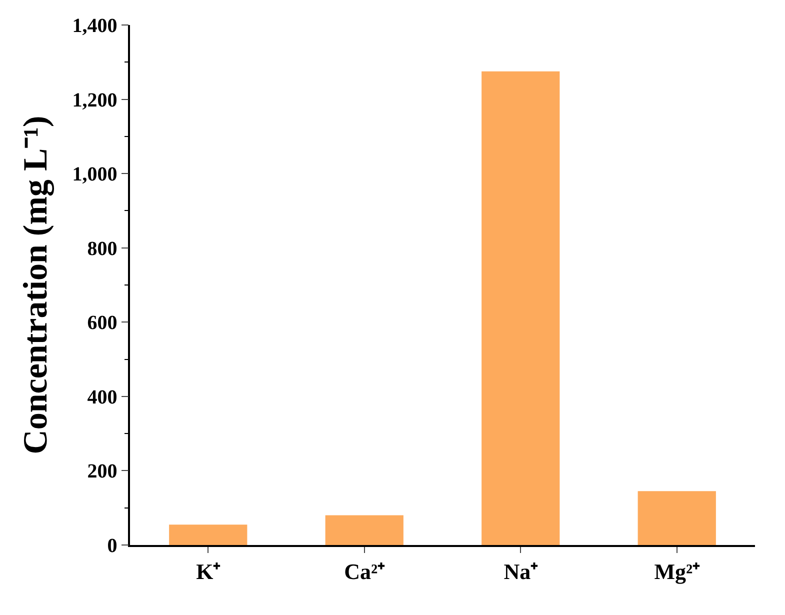 This screenshot has width=785, height=615. Describe the element at coordinates (102, 249) in the screenshot. I see `y-tick-label: 800` at that location.